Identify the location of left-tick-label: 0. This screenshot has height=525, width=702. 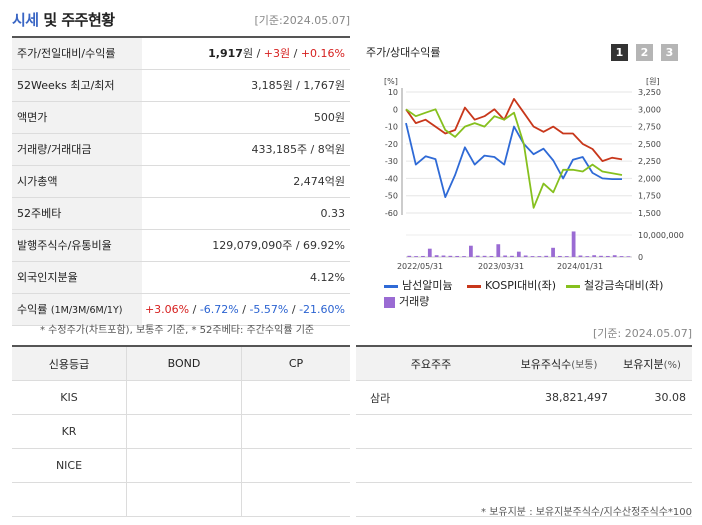
(395, 109).